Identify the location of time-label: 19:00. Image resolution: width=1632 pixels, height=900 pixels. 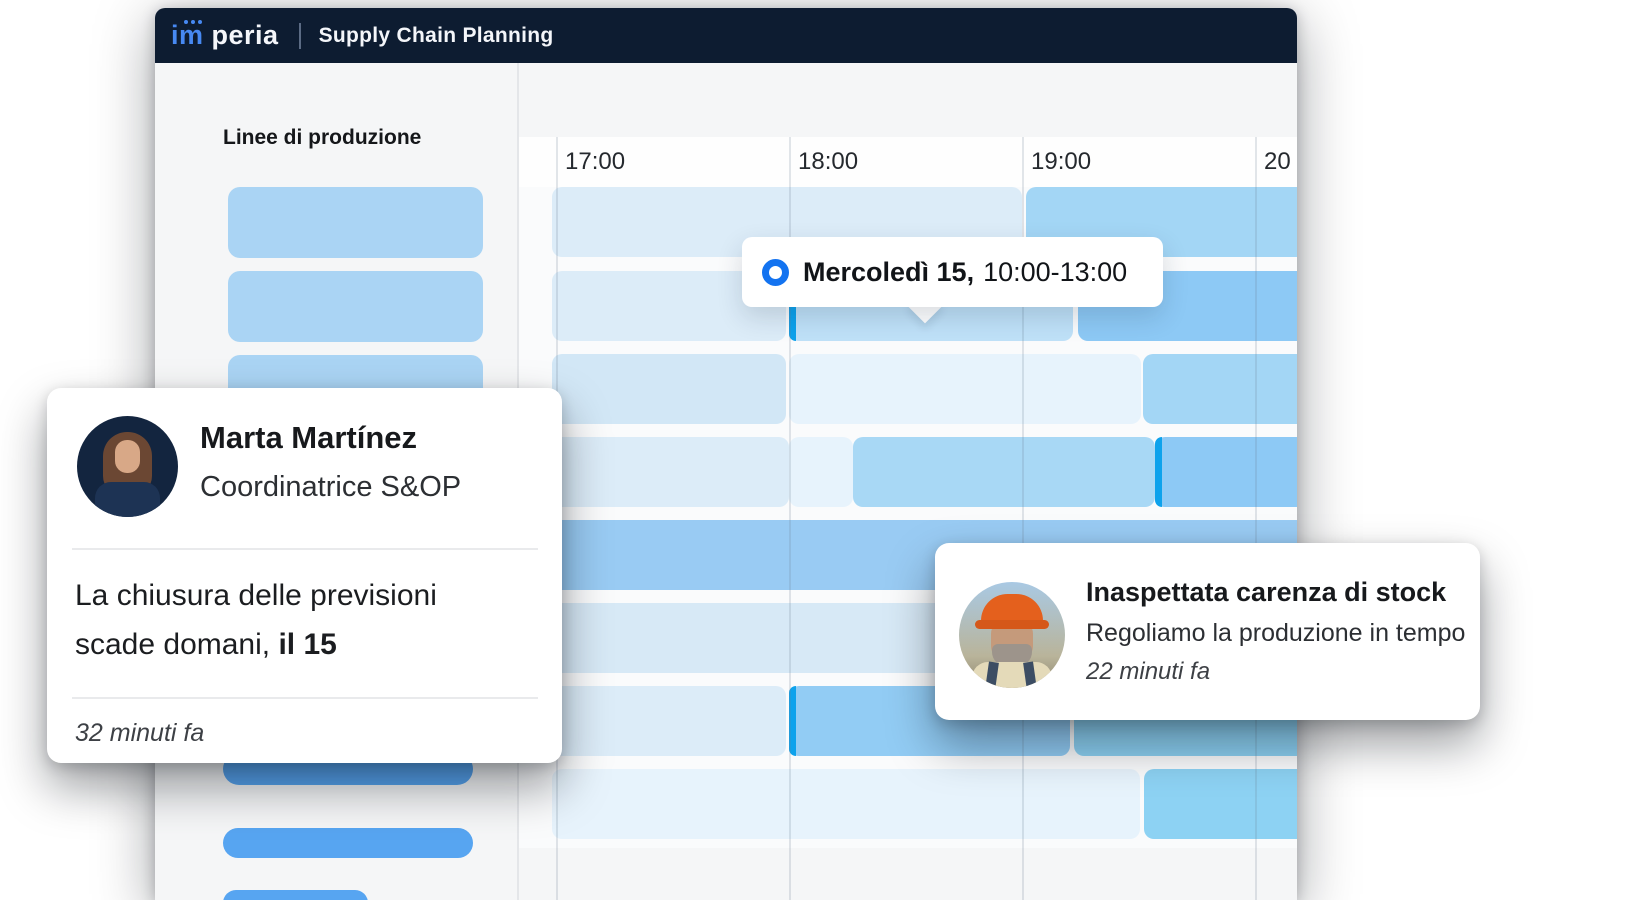
(1061, 161).